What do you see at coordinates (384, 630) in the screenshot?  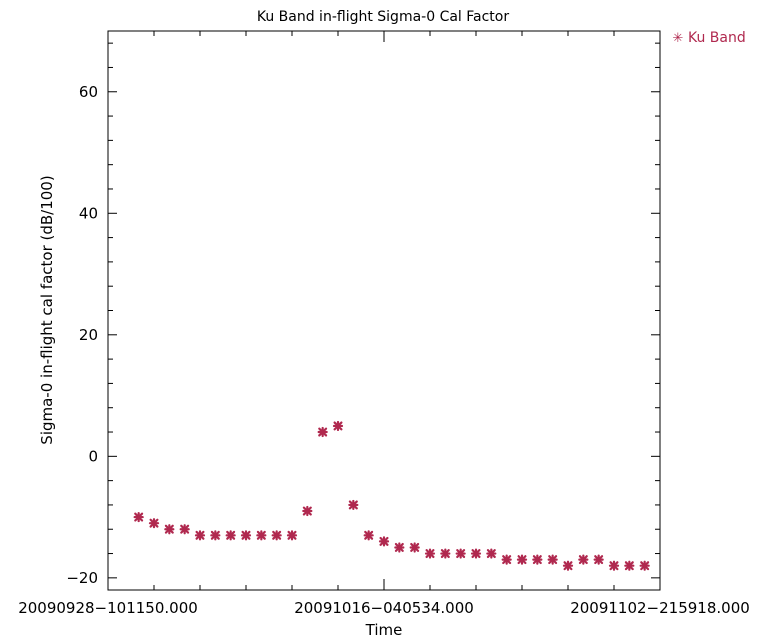 I see `x-axis-label: Time` at bounding box center [384, 630].